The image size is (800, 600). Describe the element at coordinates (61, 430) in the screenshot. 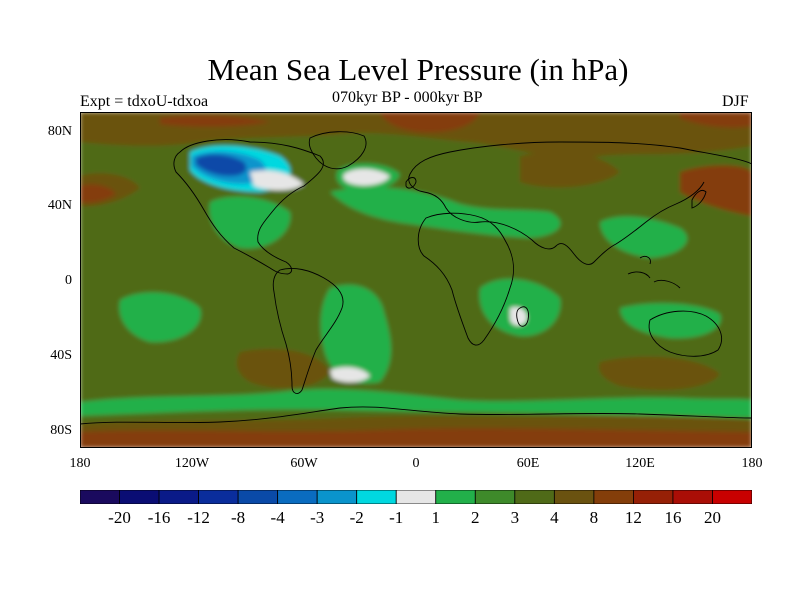

I see `y-tick-label: 80S` at that location.